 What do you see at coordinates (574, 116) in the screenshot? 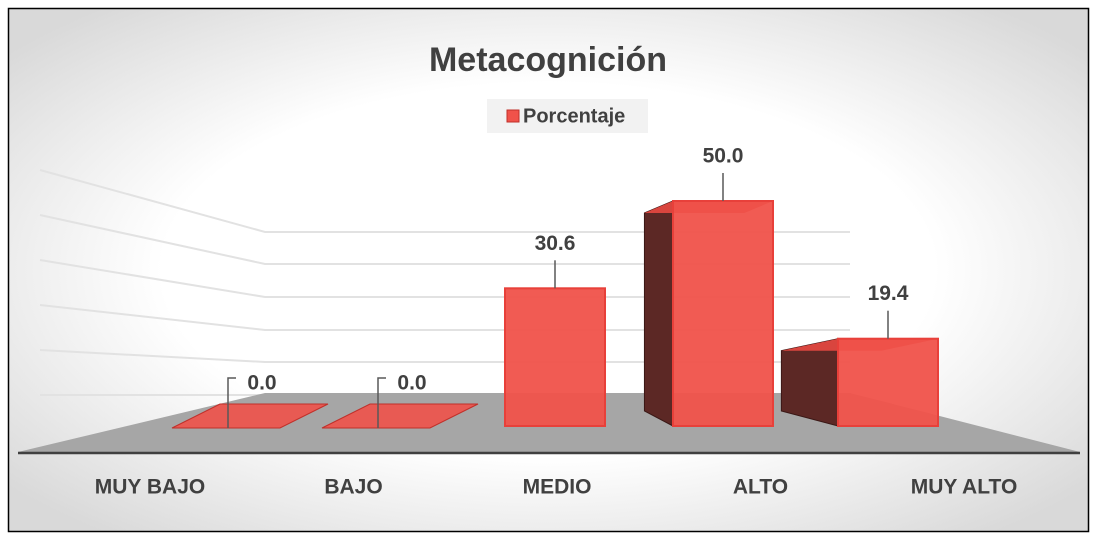
I see `legend-label: Porcentaje` at bounding box center [574, 116].